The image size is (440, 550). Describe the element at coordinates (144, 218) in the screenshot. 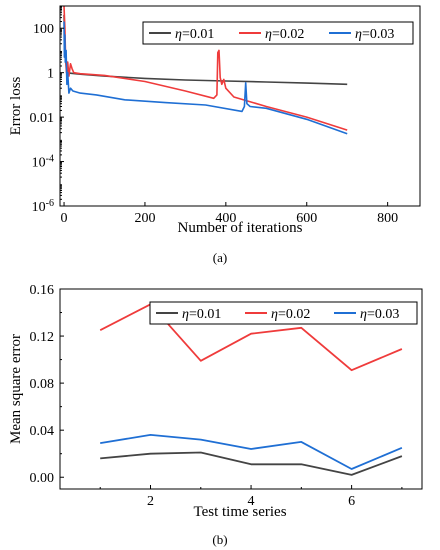

I see `x-tick-label: 200` at that location.